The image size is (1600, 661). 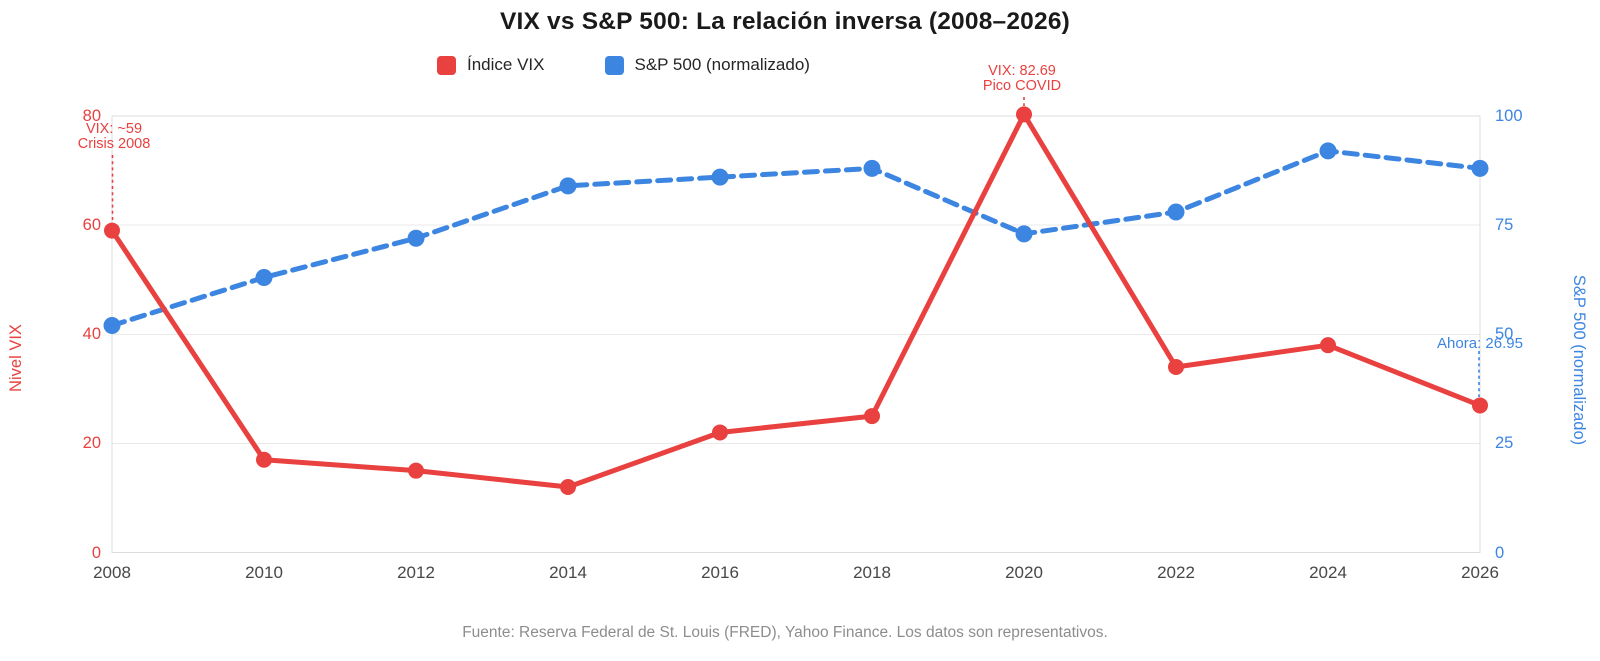 What do you see at coordinates (91, 334) in the screenshot?
I see `axis-tick-label: 40` at bounding box center [91, 334].